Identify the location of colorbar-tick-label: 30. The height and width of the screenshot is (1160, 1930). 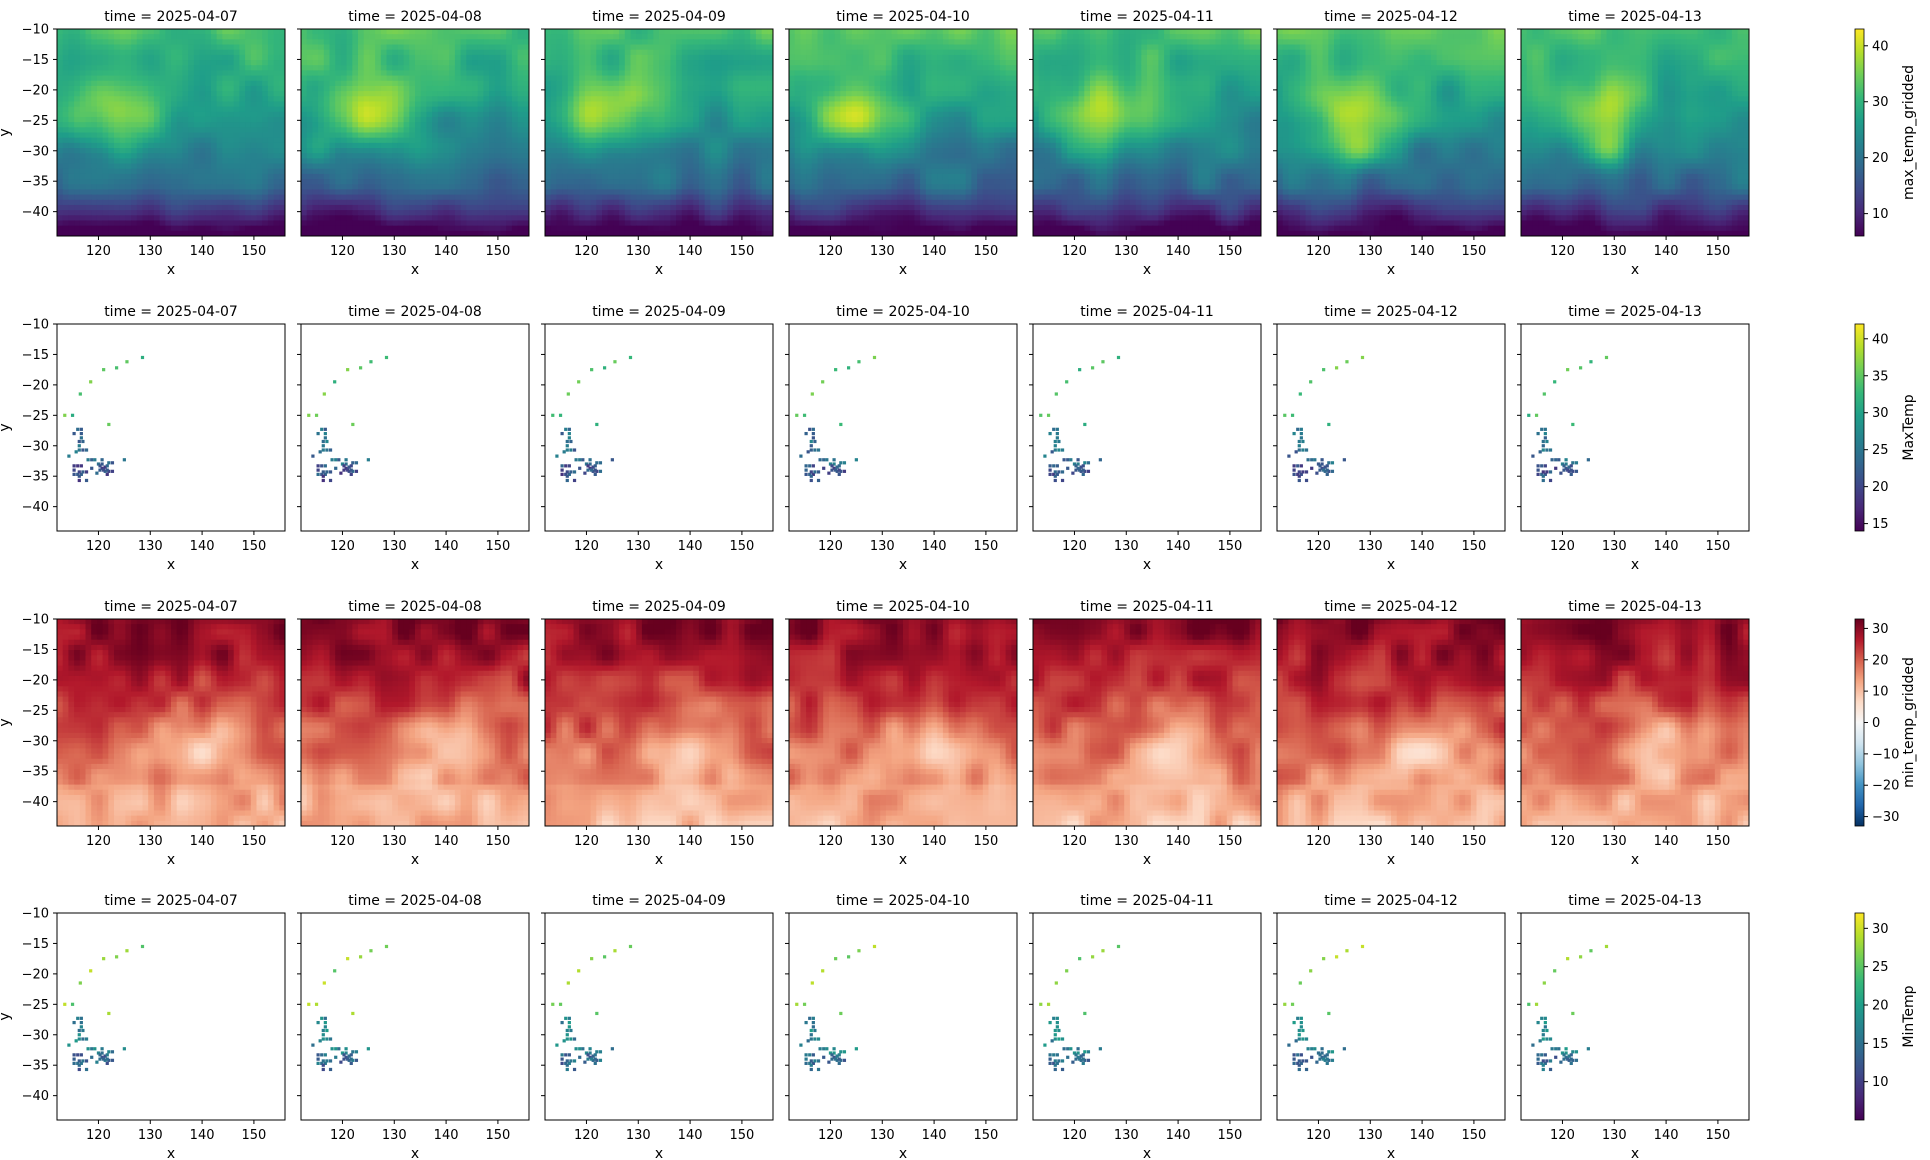
(1880, 629).